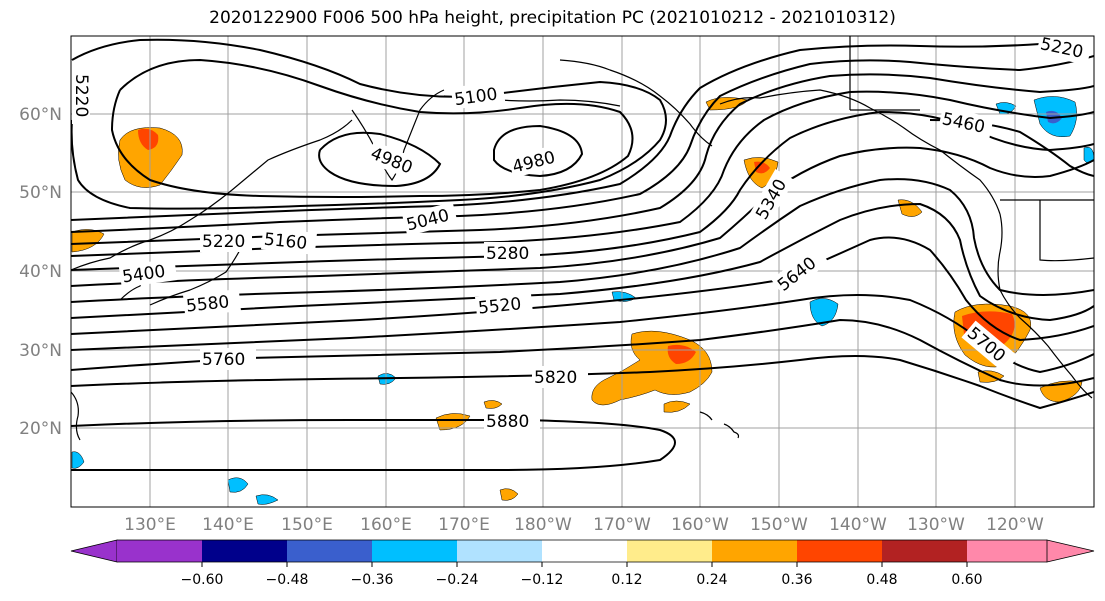 This screenshot has height=601, width=1105. What do you see at coordinates (223, 360) in the screenshot?
I see `contour-label: 5760` at bounding box center [223, 360].